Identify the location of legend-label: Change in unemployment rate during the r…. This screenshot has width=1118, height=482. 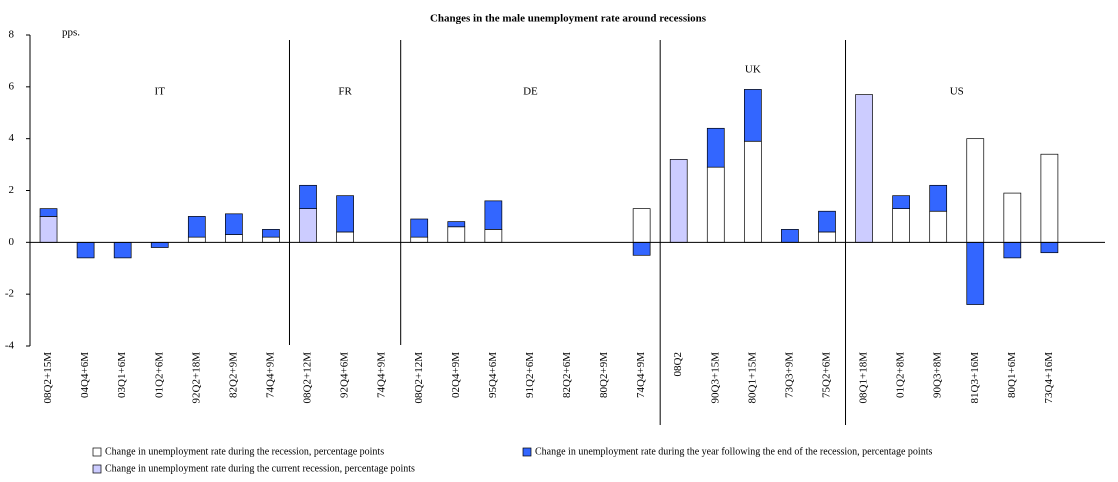
(244, 451).